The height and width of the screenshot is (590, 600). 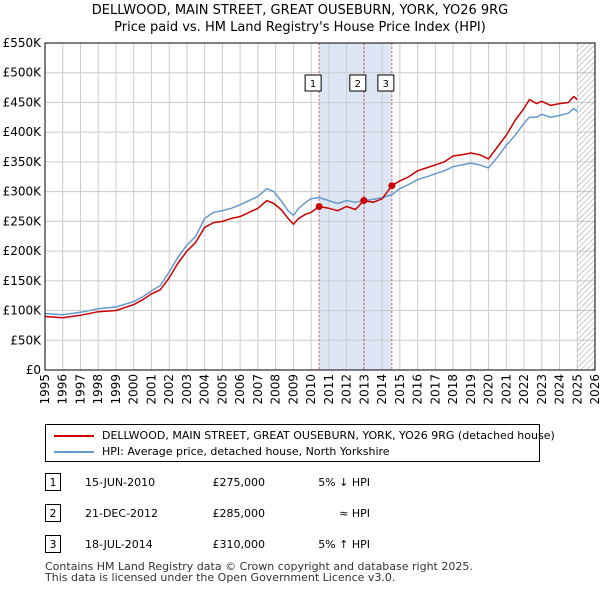 I want to click on sale-label-number: 1, so click(x=313, y=84).